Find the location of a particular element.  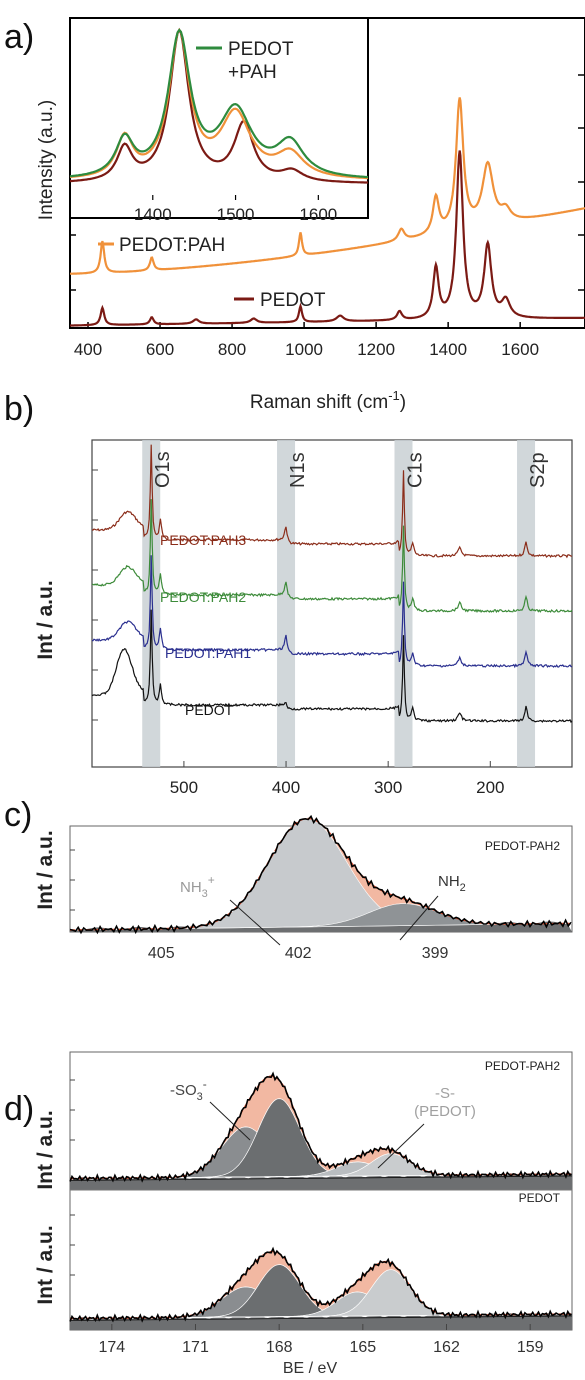

band-label-n1s: N1s is located at coordinates (298, 470).